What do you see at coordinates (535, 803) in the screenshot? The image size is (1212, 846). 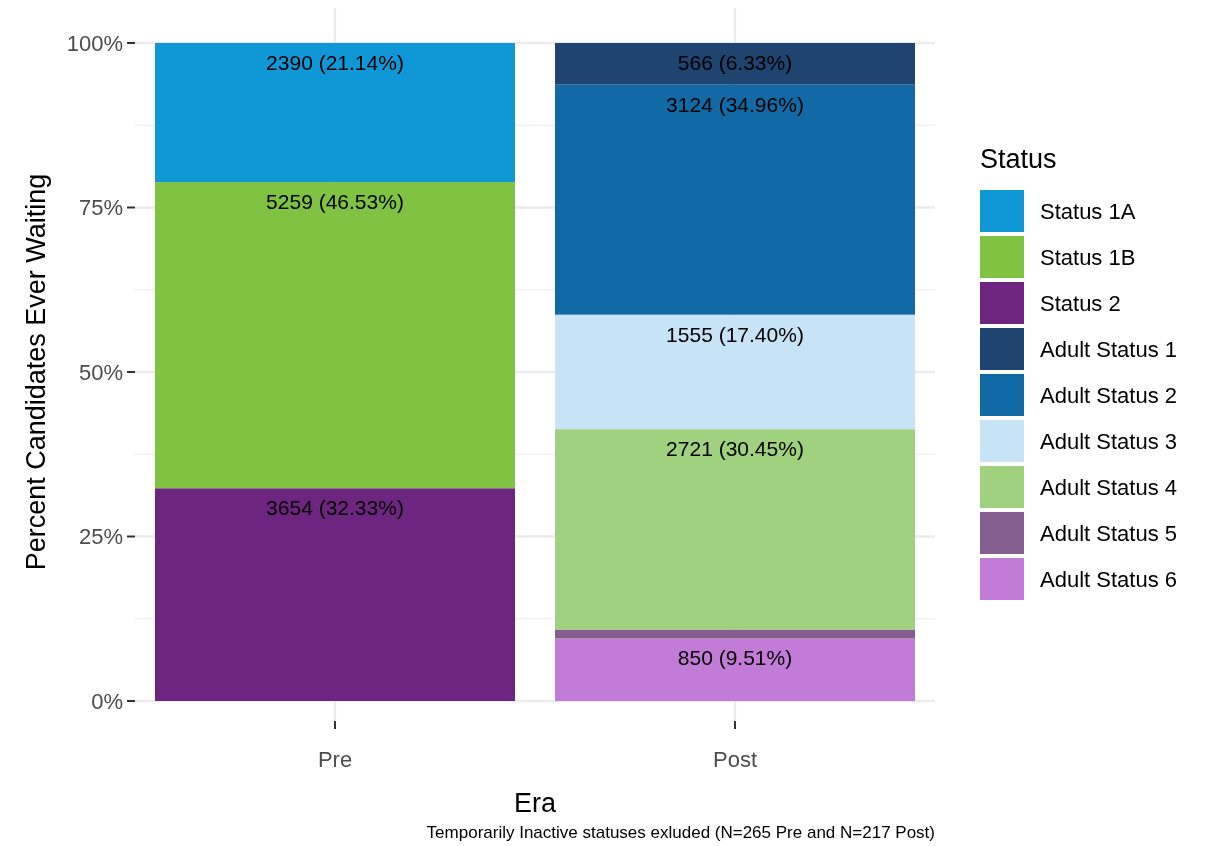 I see `x-axis-title: Era` at bounding box center [535, 803].